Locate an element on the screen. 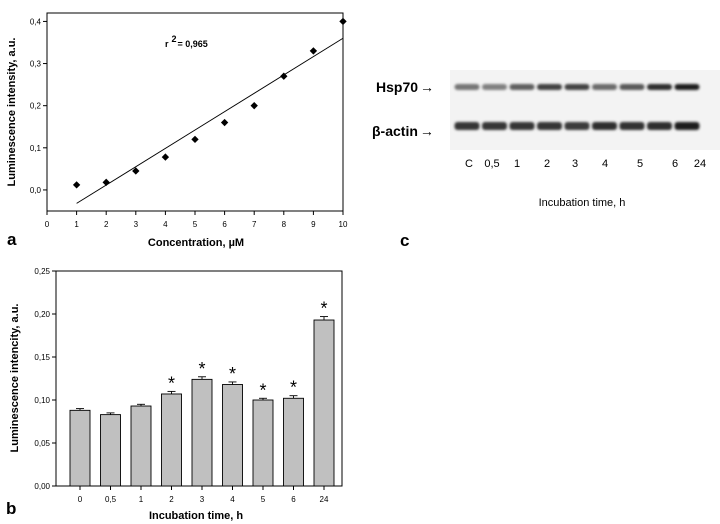 The image size is (720, 524). panel-a-x-tick-label: 10 is located at coordinates (343, 224).